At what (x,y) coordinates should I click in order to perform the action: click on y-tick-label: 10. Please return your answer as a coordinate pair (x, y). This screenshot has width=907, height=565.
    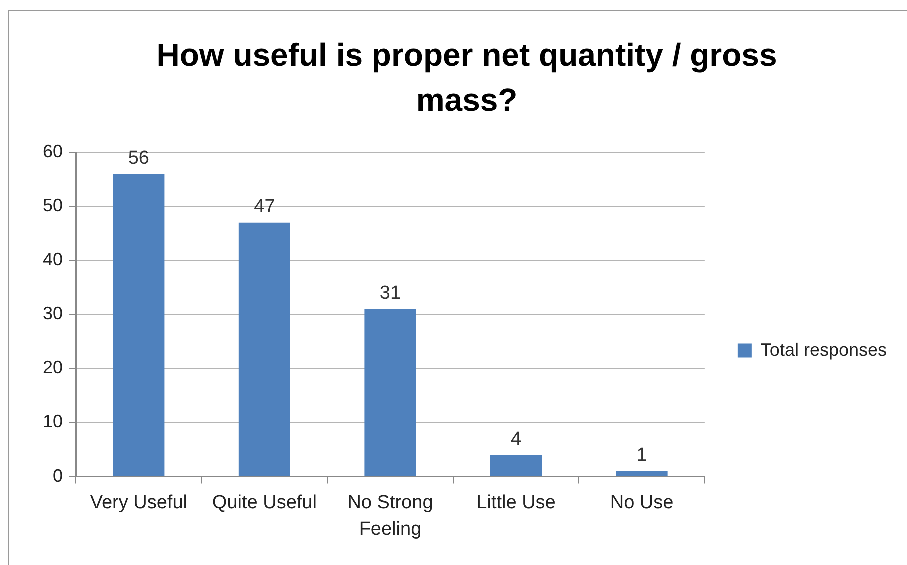
    Looking at the image, I should click on (53, 422).